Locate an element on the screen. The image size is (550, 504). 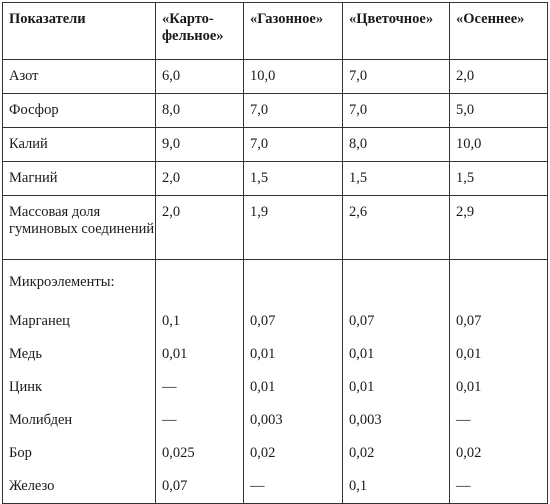
table-row: Азот 6,0 10,0 7,0 2,0 is located at coordinates (275, 76).